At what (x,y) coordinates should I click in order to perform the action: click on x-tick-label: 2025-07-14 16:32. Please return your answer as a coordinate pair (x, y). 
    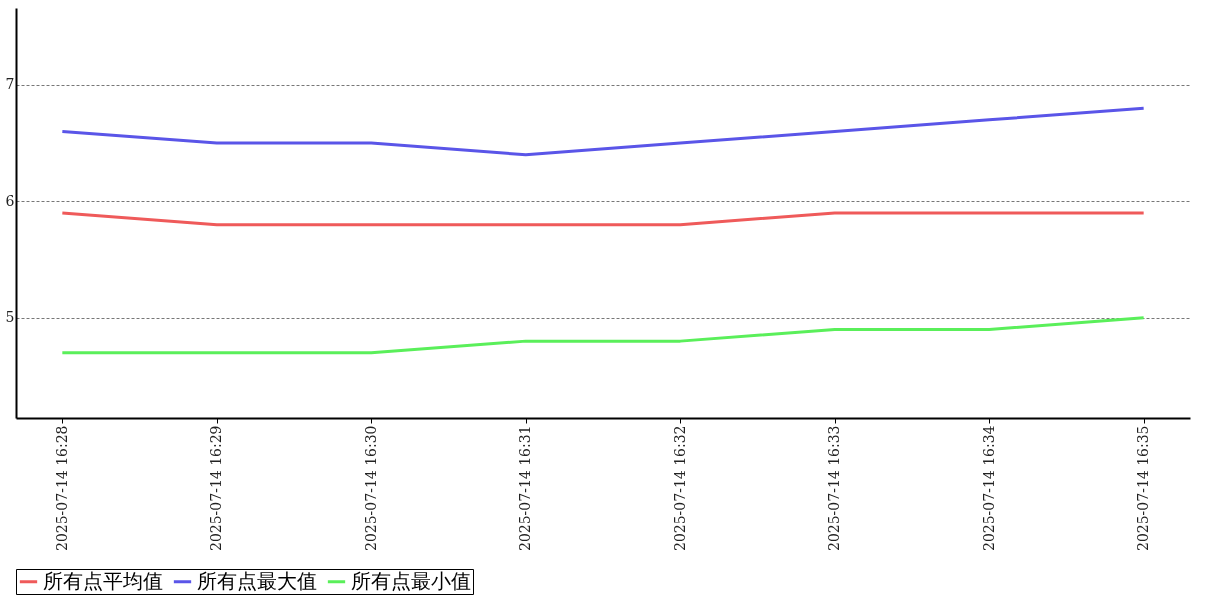
    Looking at the image, I should click on (679, 488).